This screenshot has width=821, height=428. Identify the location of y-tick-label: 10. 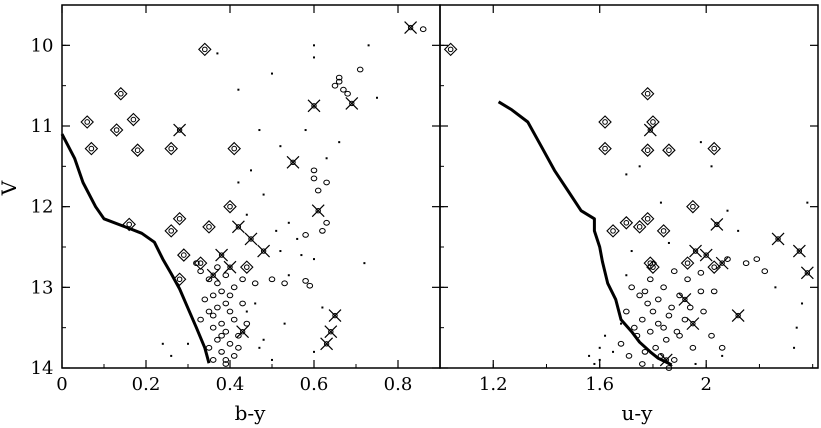
(42, 45).